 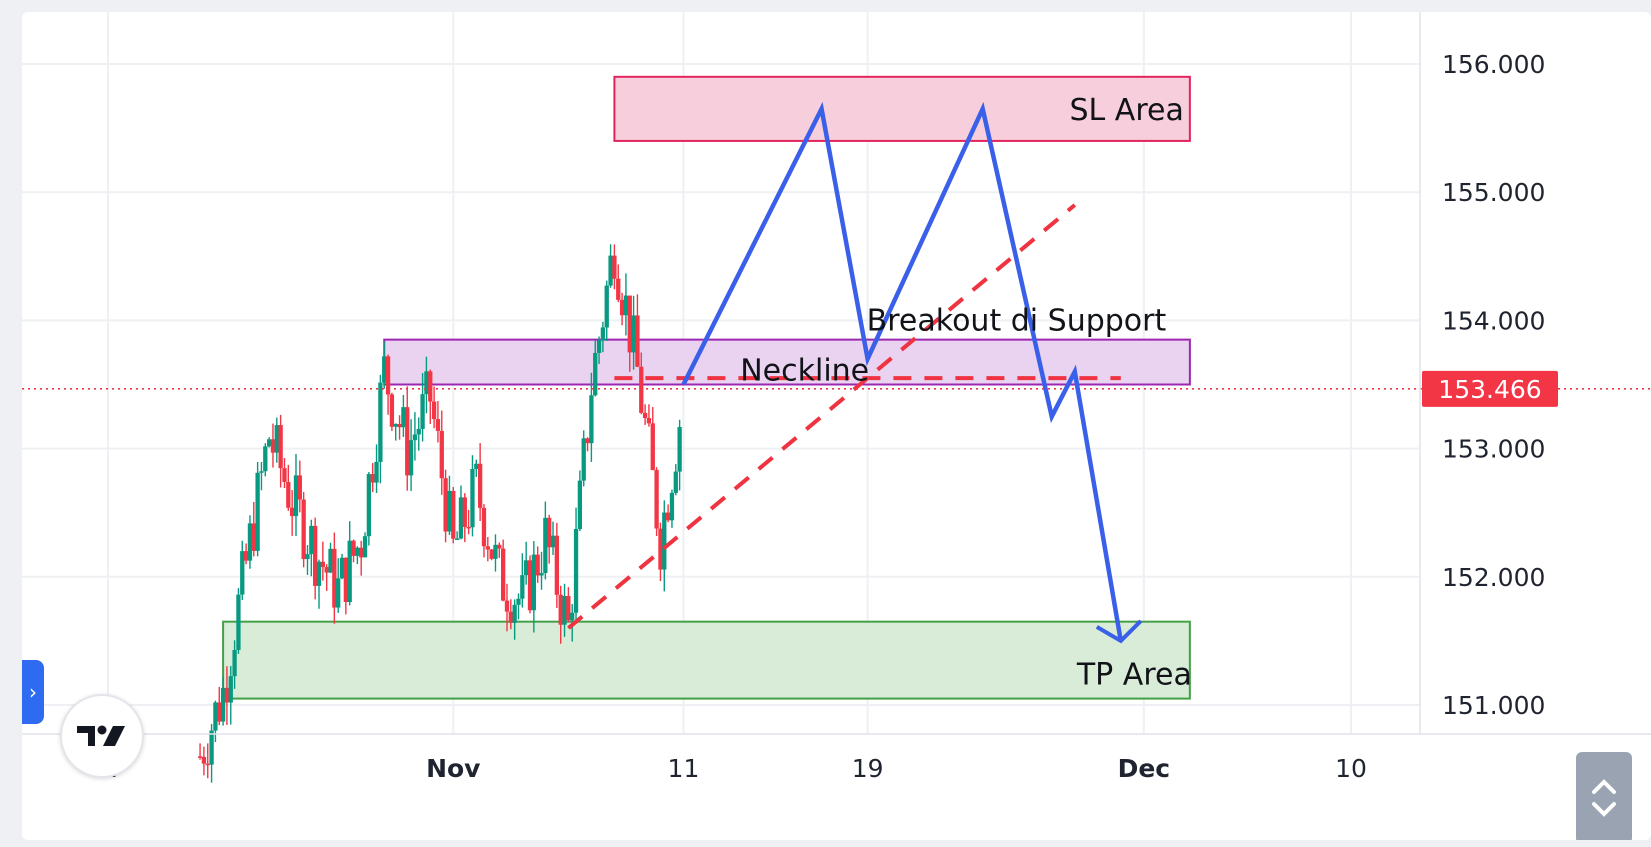 I want to click on chevron-down-icon, so click(x=1604, y=810).